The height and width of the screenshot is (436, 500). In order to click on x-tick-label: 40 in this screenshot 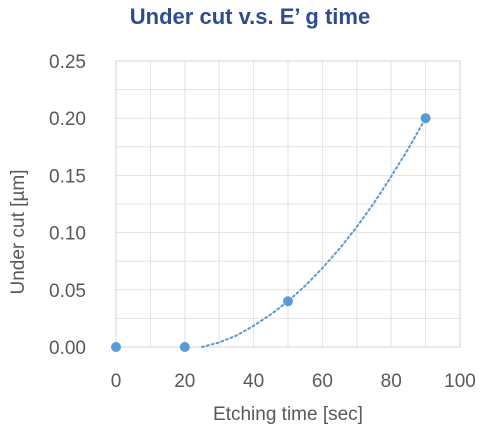, I will do `click(253, 381)`.